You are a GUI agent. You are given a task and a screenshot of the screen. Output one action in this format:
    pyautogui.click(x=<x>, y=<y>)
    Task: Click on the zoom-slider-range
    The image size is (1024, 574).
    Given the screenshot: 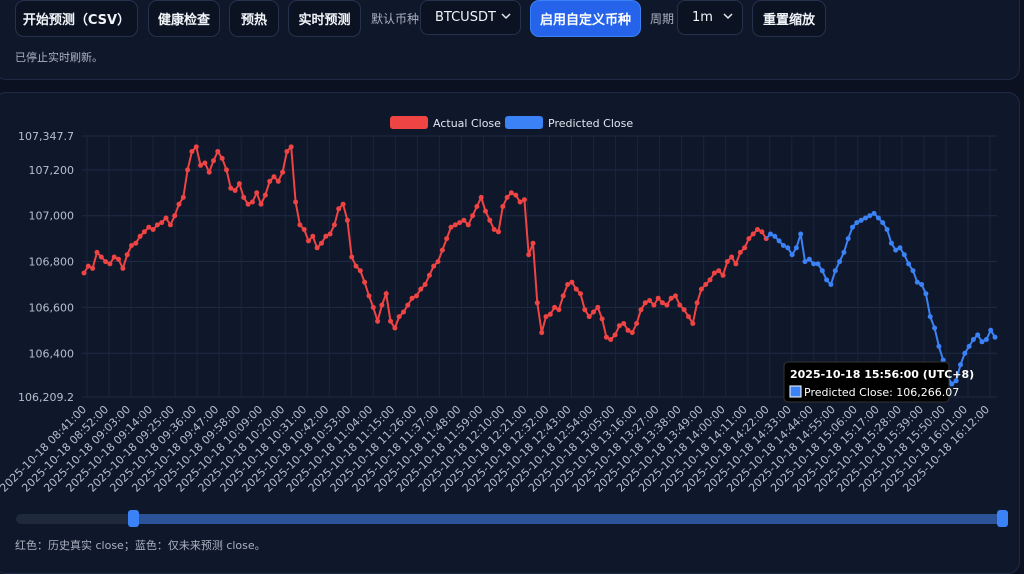 What is the action you would take?
    pyautogui.click(x=568, y=519)
    